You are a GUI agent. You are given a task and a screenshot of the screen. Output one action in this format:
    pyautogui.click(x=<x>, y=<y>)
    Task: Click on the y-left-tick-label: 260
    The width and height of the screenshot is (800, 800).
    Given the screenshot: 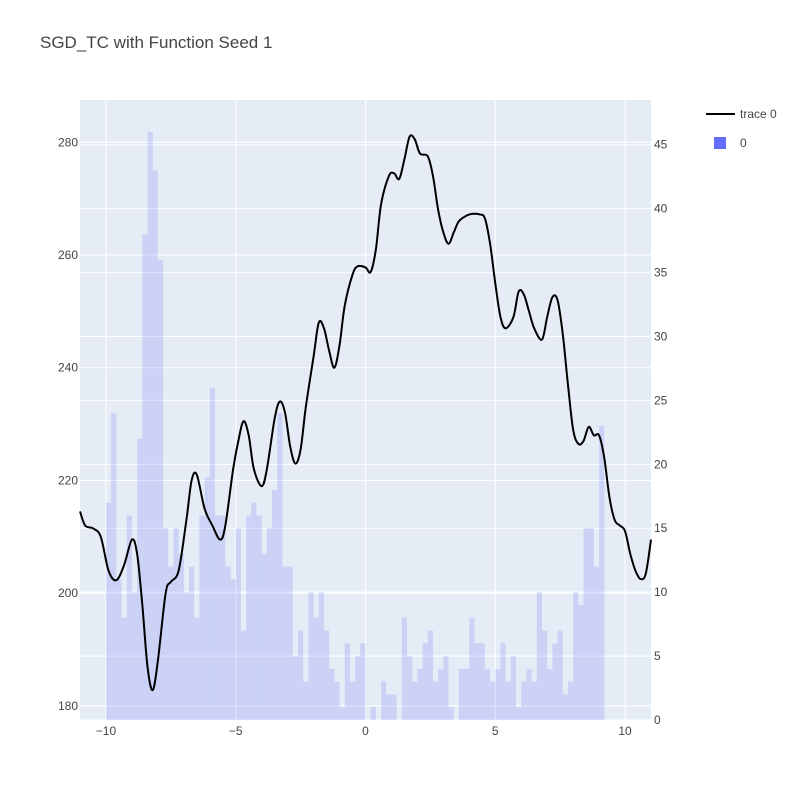 What is the action you would take?
    pyautogui.click(x=68, y=255)
    